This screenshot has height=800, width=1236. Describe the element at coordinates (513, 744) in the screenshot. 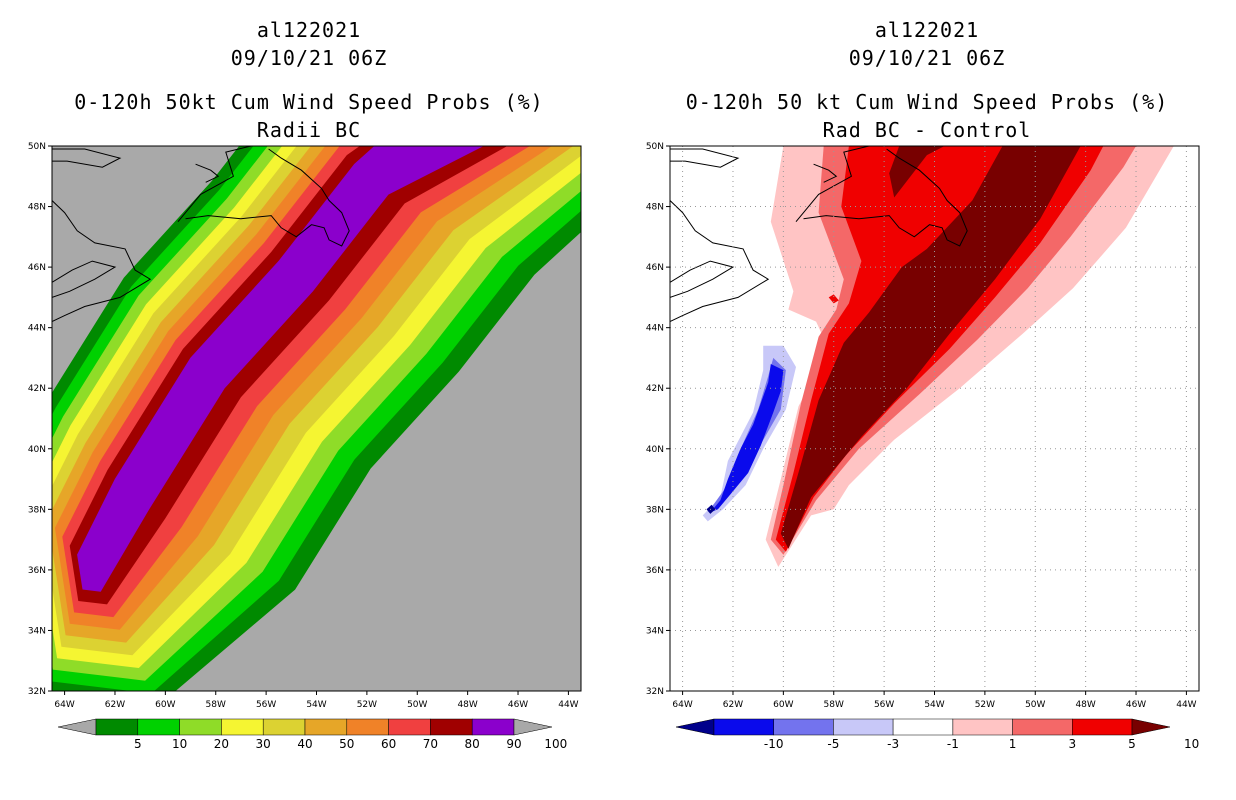

I see `colorbar-label: 90` at that location.